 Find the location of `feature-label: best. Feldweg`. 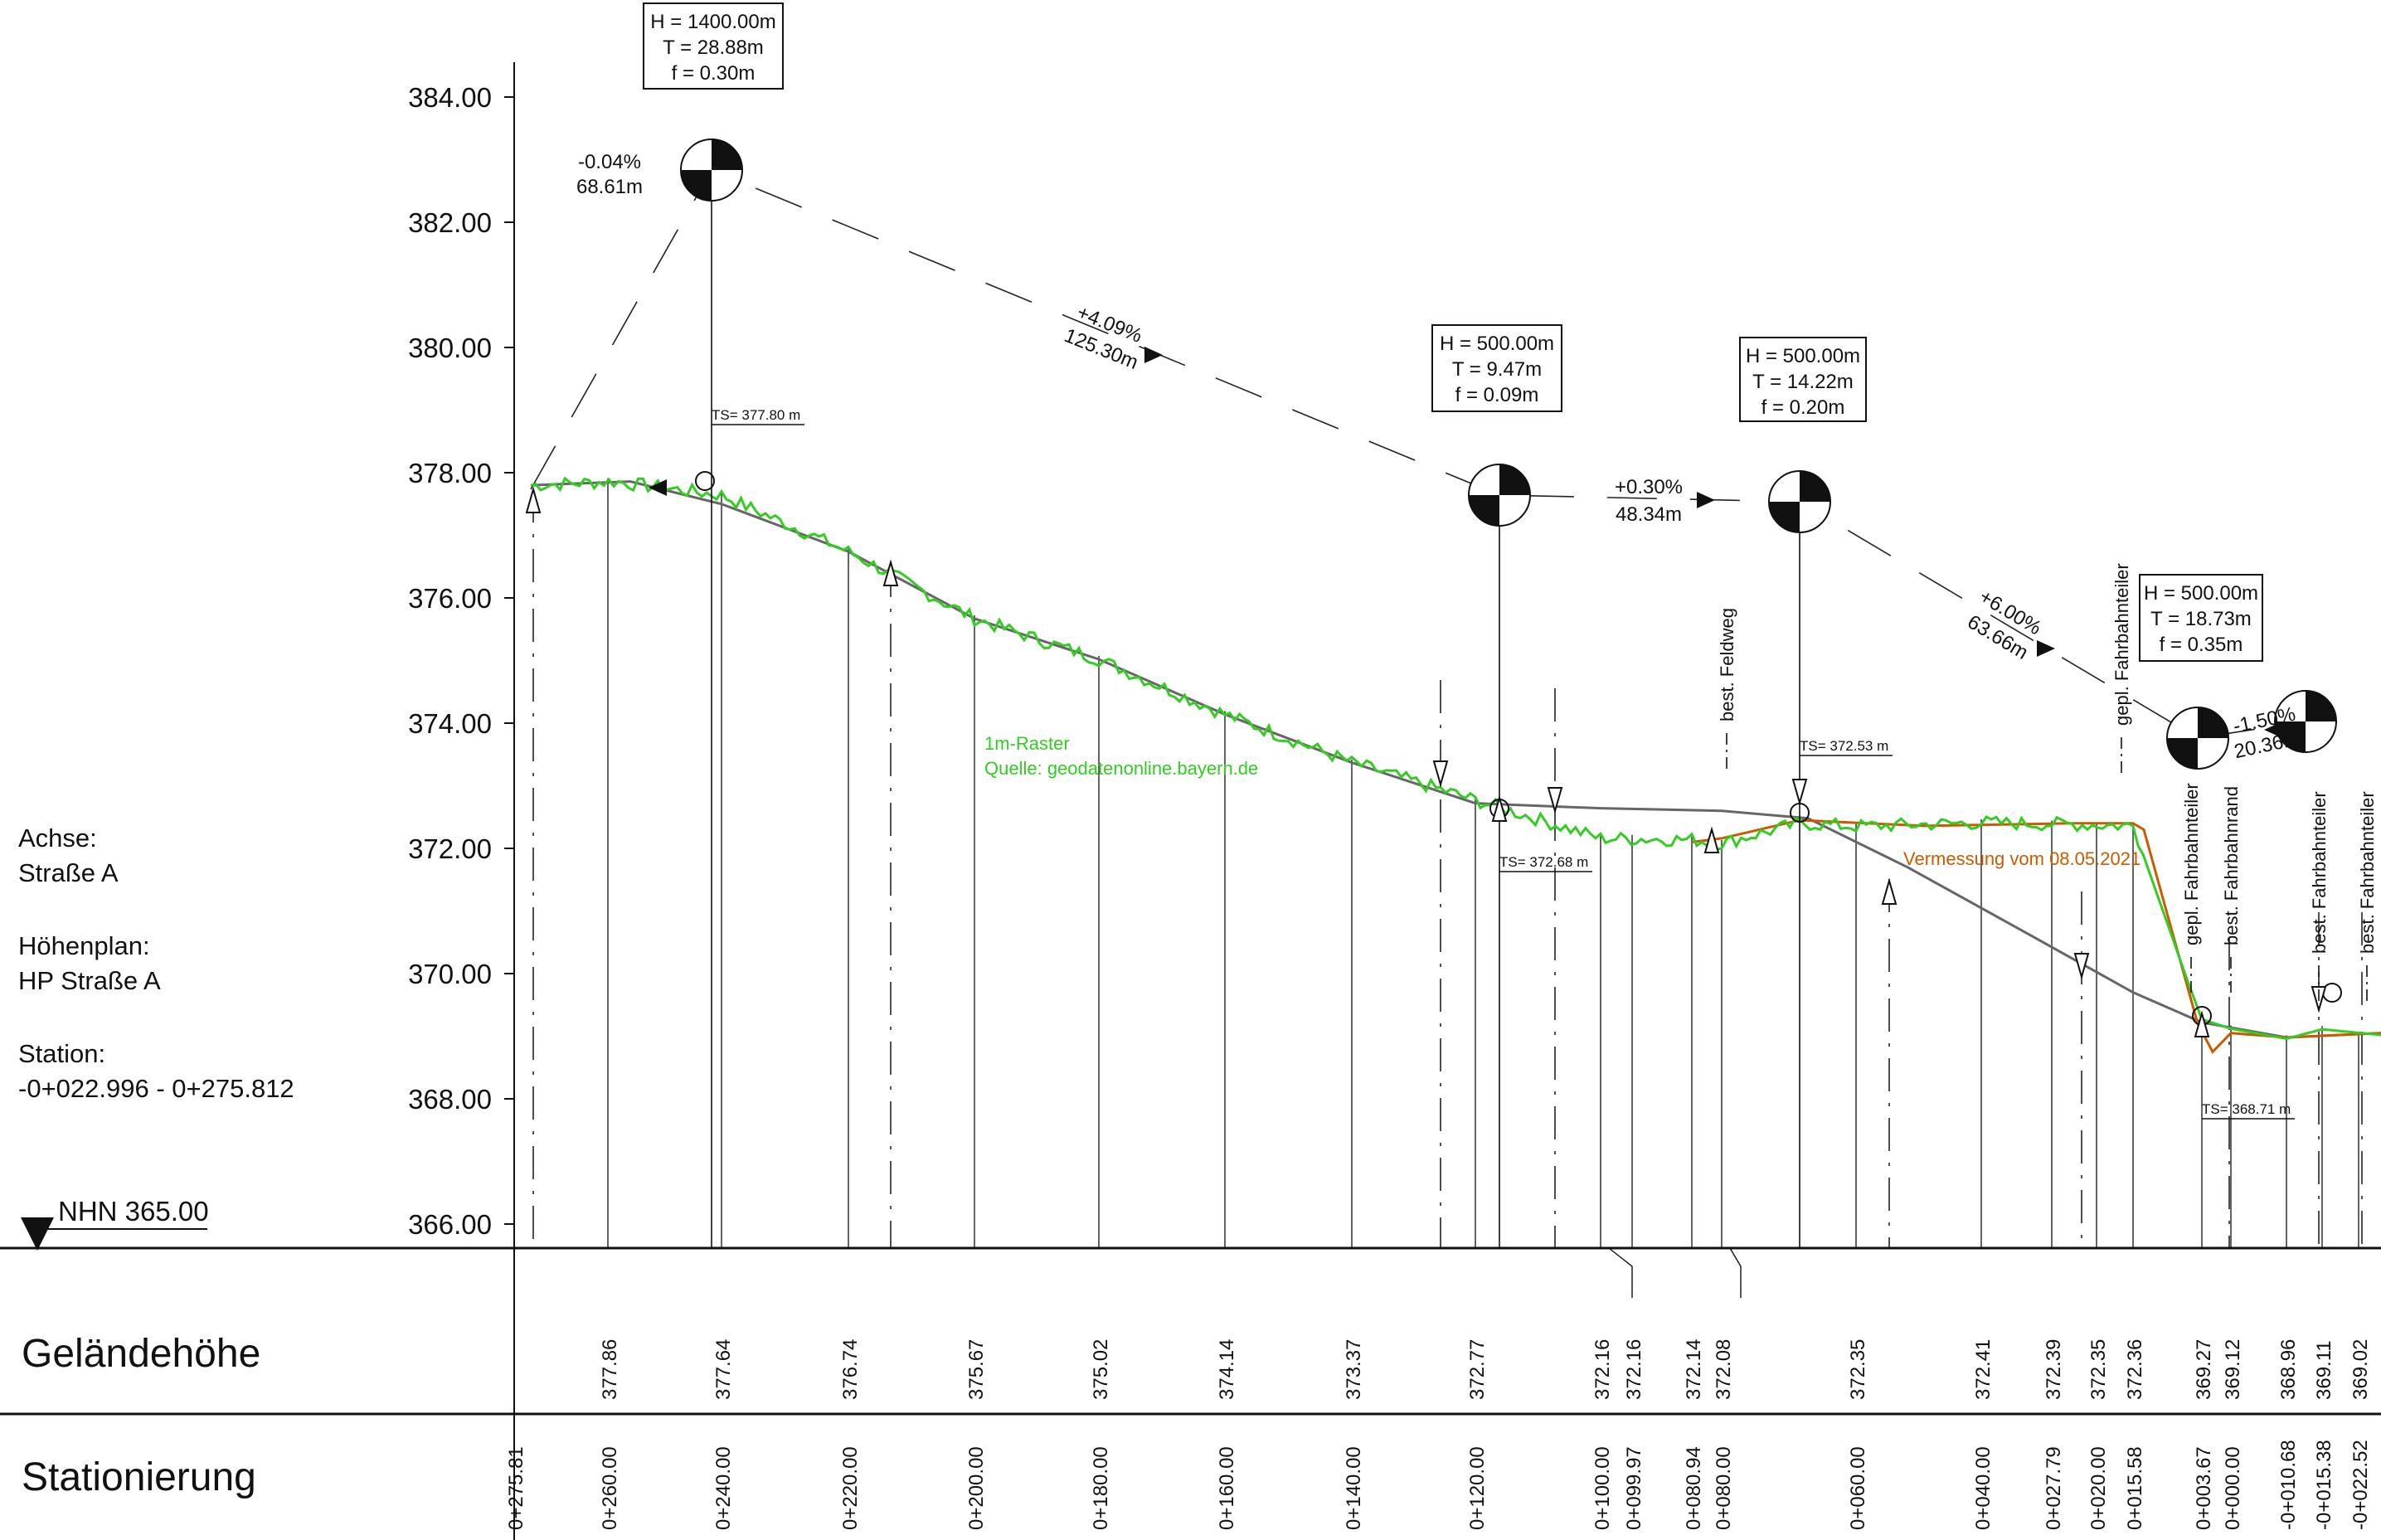

feature-label: best. Feldweg is located at coordinates (1727, 664).